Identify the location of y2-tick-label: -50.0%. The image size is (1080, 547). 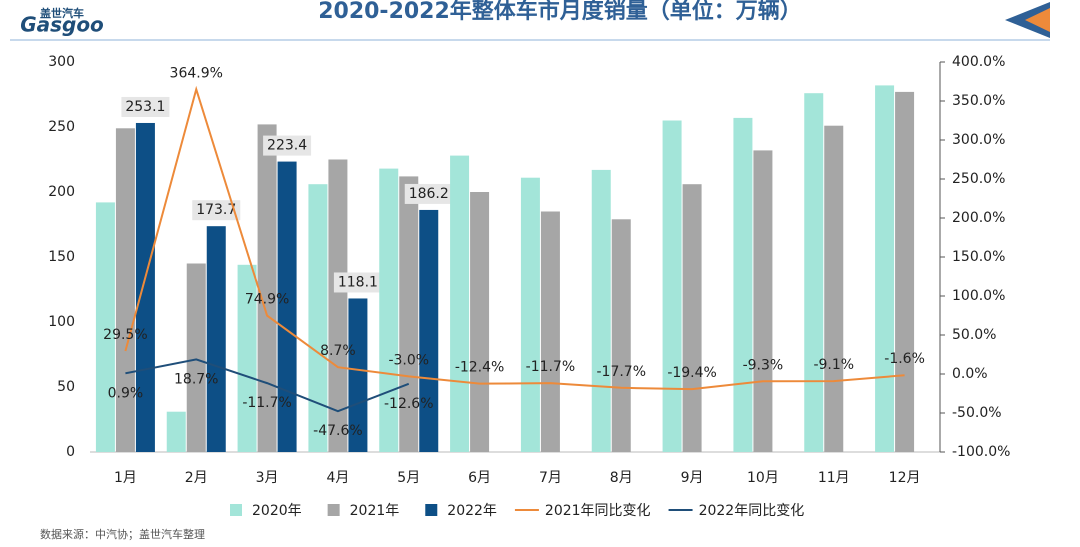
(977, 413).